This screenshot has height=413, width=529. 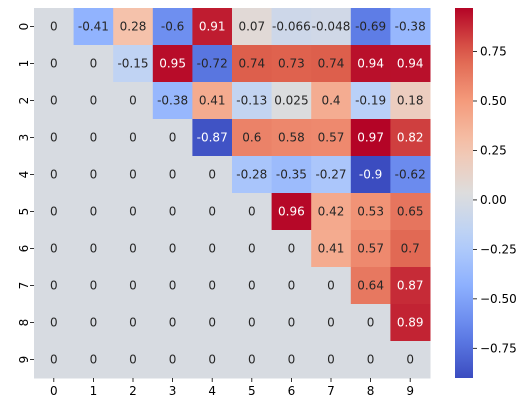 I want to click on cell-value-label: 0.65, so click(x=410, y=212).